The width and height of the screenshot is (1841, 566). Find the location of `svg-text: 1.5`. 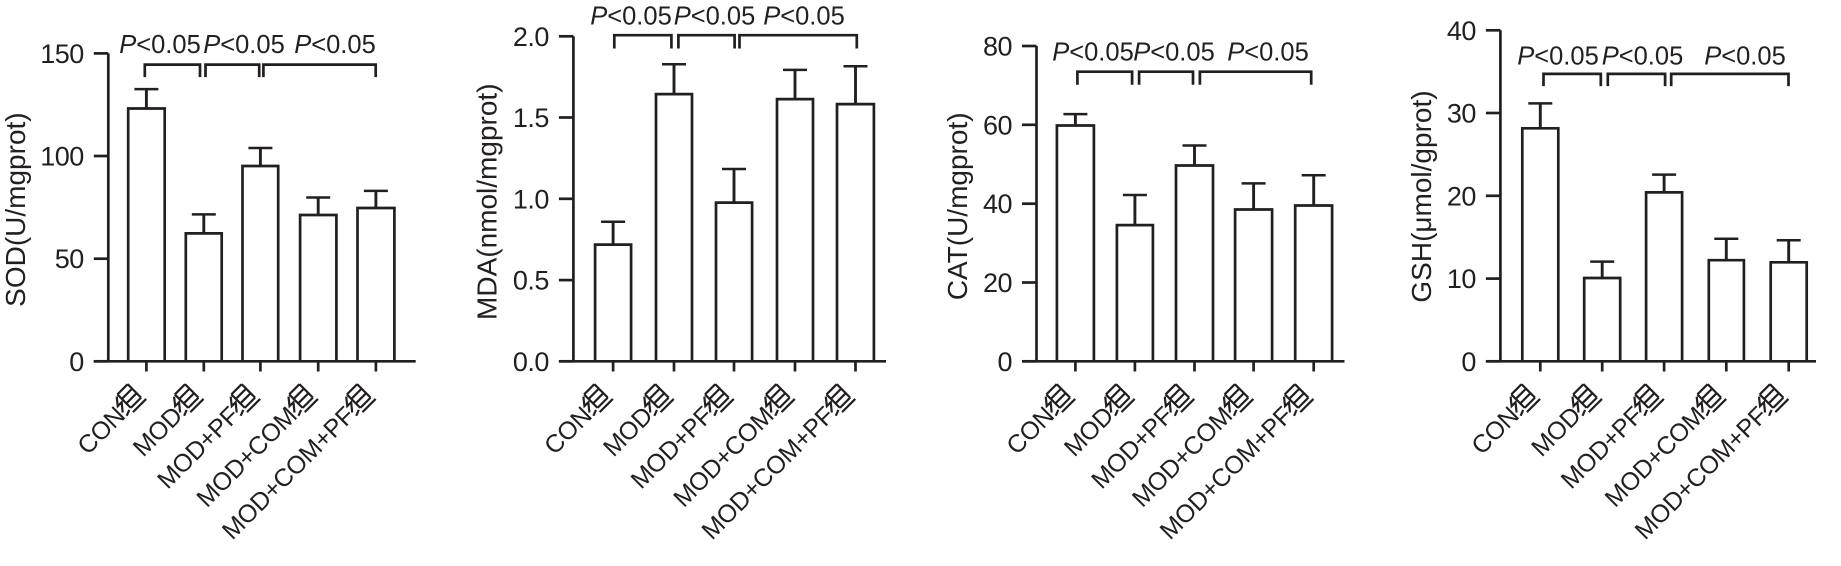

svg-text: 1.5 is located at coordinates (531, 118).